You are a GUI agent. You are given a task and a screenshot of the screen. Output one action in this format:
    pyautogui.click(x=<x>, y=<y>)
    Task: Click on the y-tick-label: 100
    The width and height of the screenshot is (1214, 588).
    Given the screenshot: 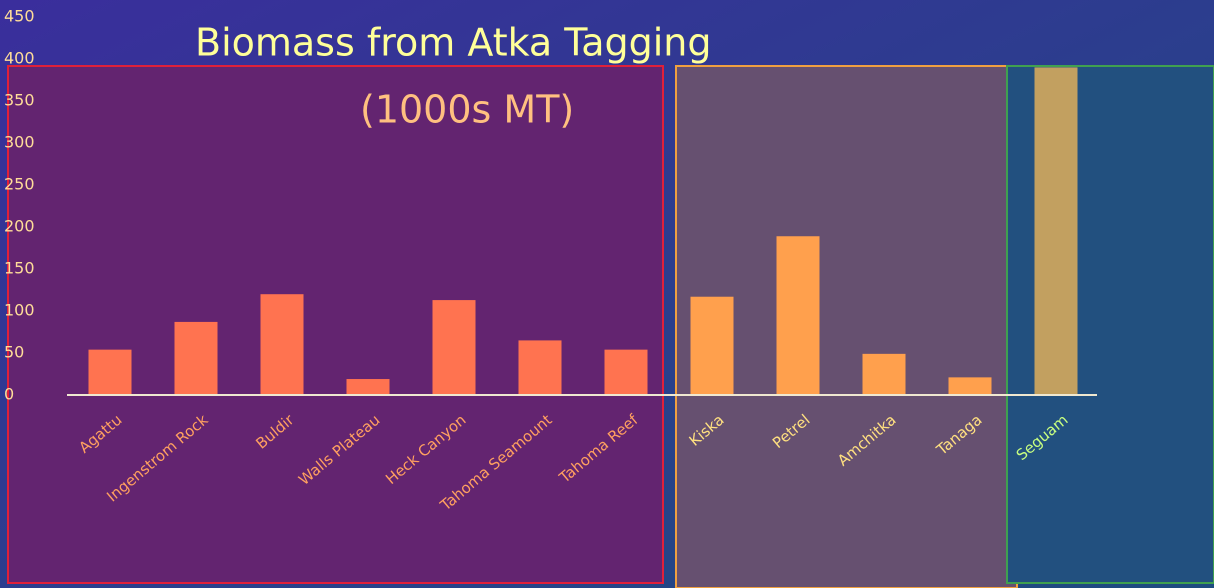 What is the action you would take?
    pyautogui.click(x=19, y=310)
    